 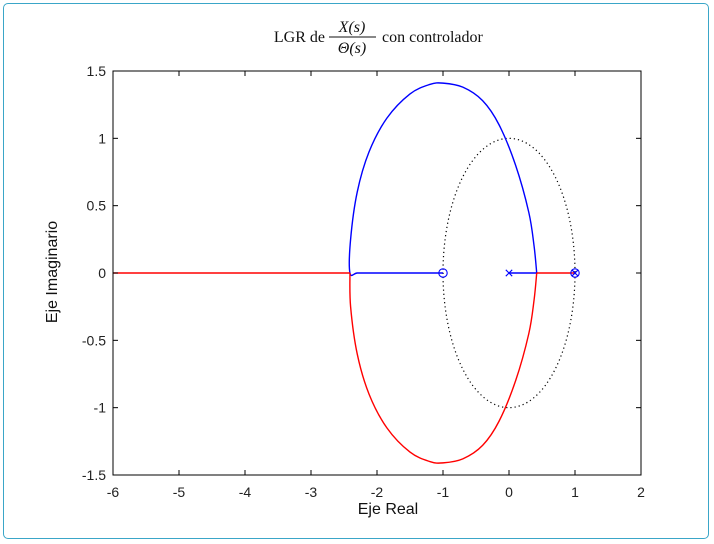 I want to click on title-denominator: Θ(s), so click(x=352, y=48).